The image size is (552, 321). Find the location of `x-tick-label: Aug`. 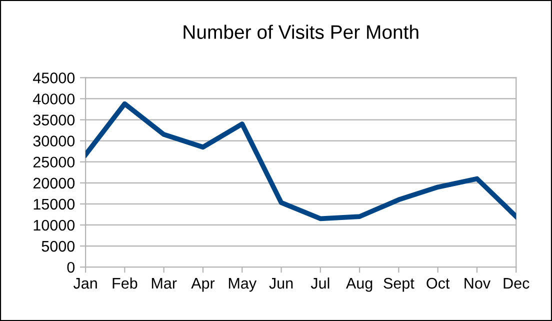

x-tick-label: Aug is located at coordinates (359, 285).